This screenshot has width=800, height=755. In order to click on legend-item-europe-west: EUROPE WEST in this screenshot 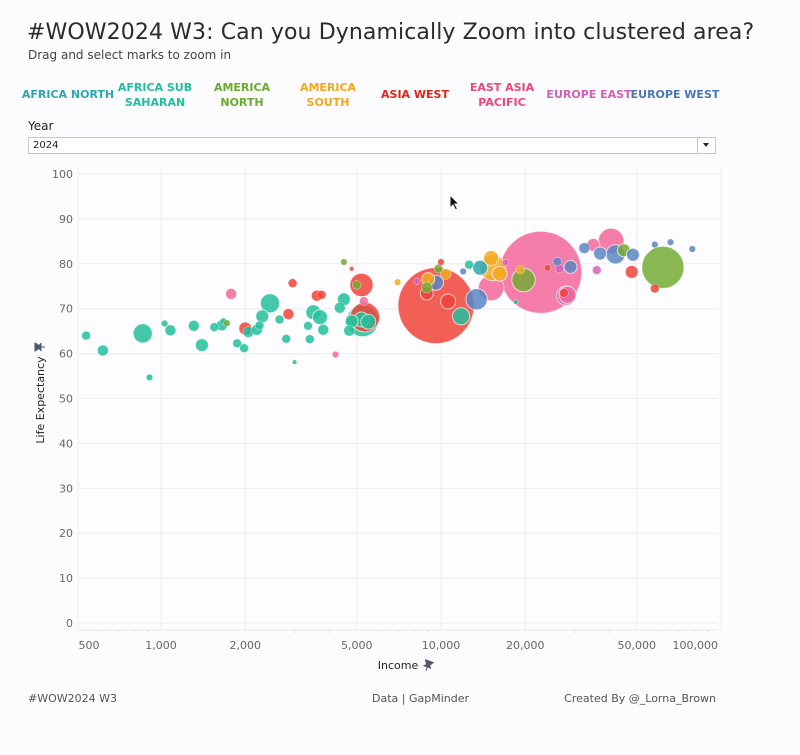, I will do `click(675, 94)`.